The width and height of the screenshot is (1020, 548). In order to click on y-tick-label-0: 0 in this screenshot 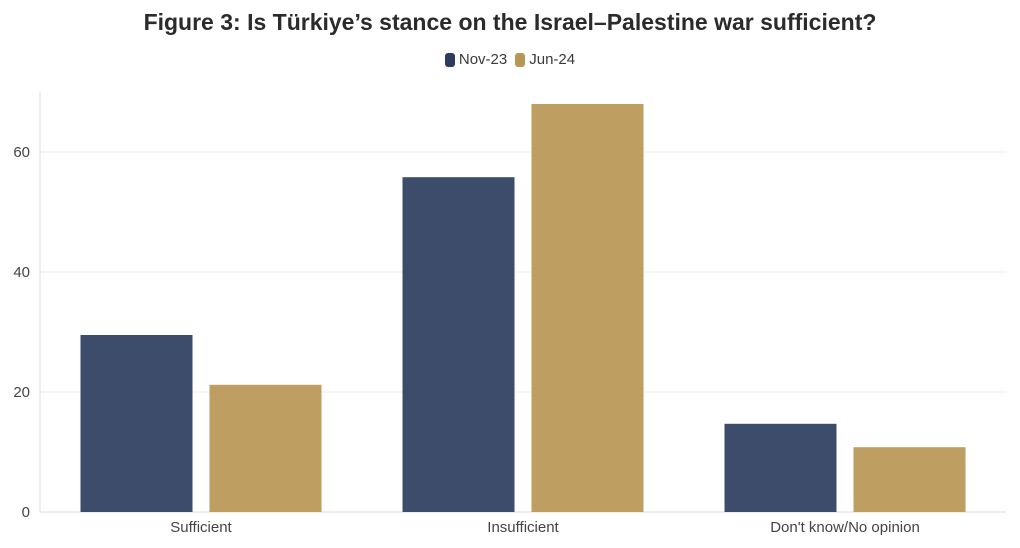, I will do `click(26, 512)`.